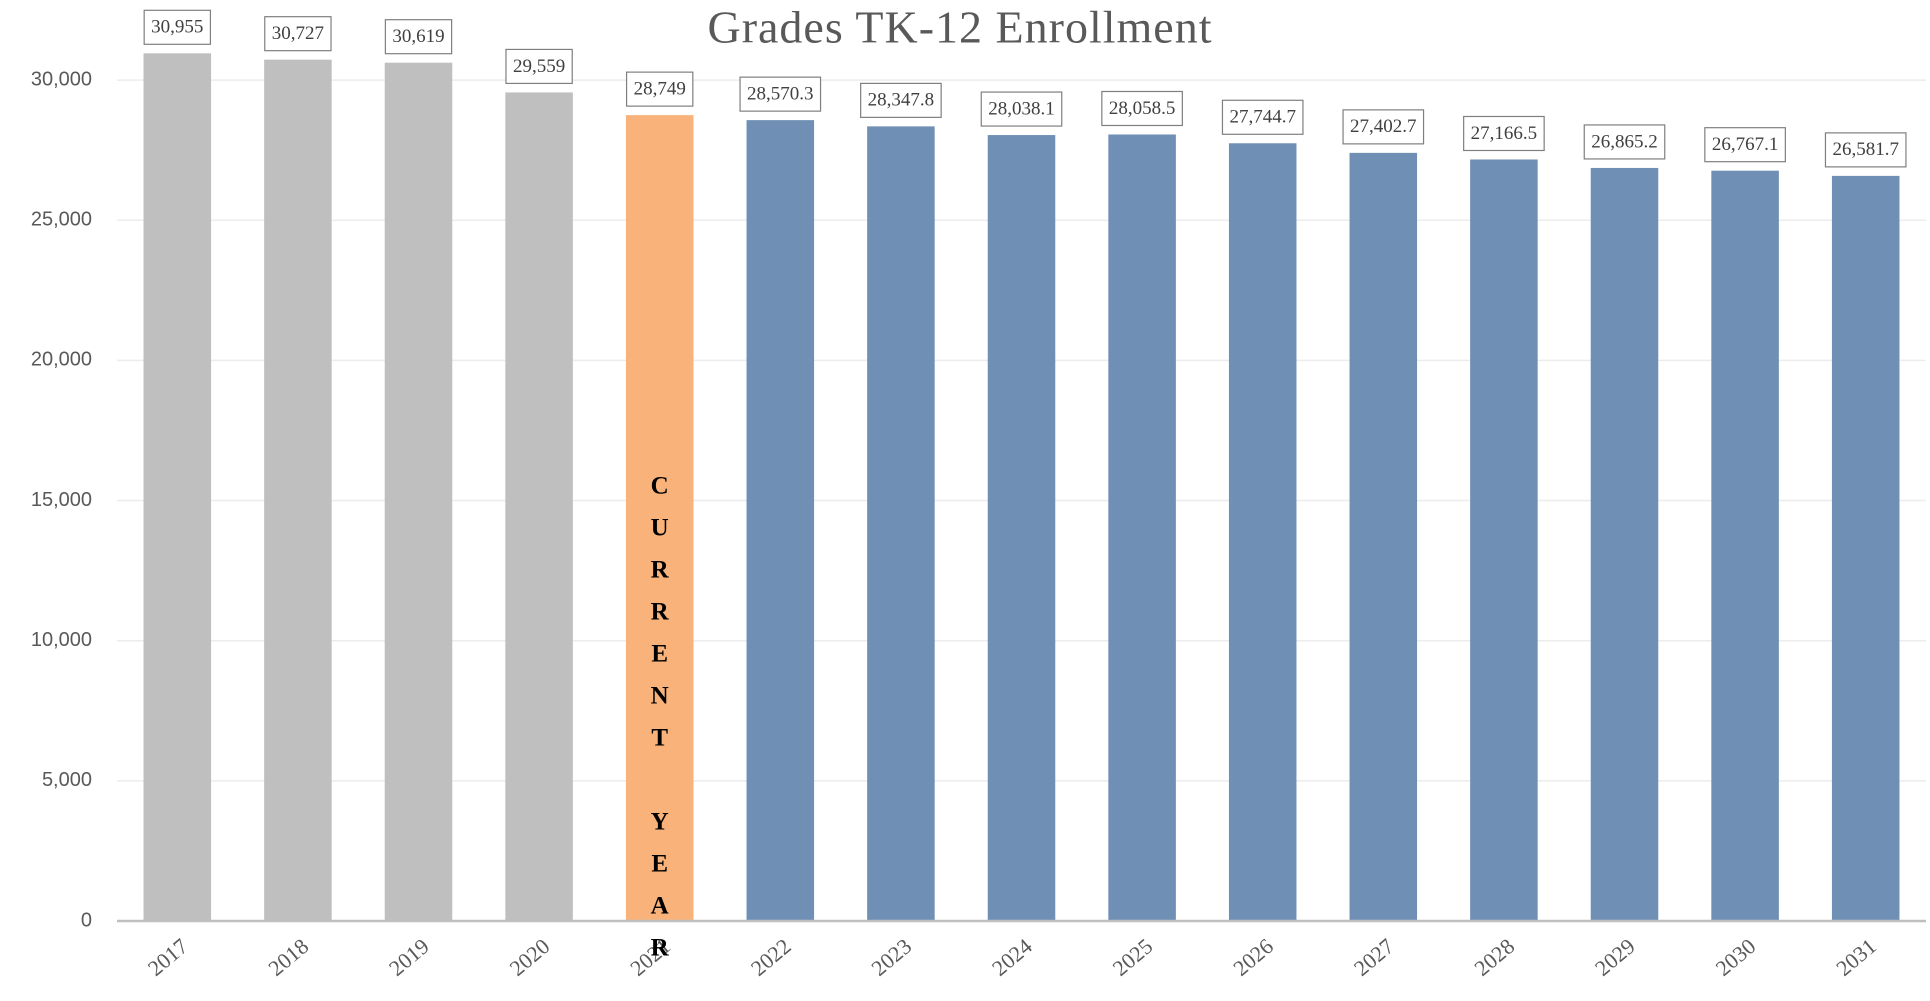 This screenshot has width=1930, height=1001. I want to click on value-label: 28,749, so click(660, 88).